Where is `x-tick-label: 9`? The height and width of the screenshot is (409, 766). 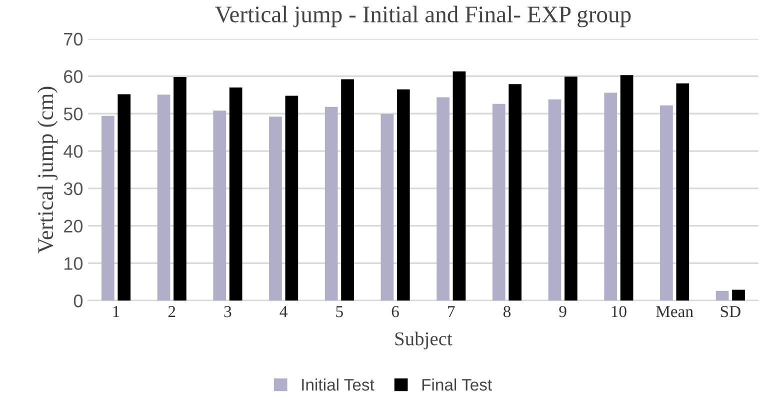
x-tick-label: 9 is located at coordinates (562, 312).